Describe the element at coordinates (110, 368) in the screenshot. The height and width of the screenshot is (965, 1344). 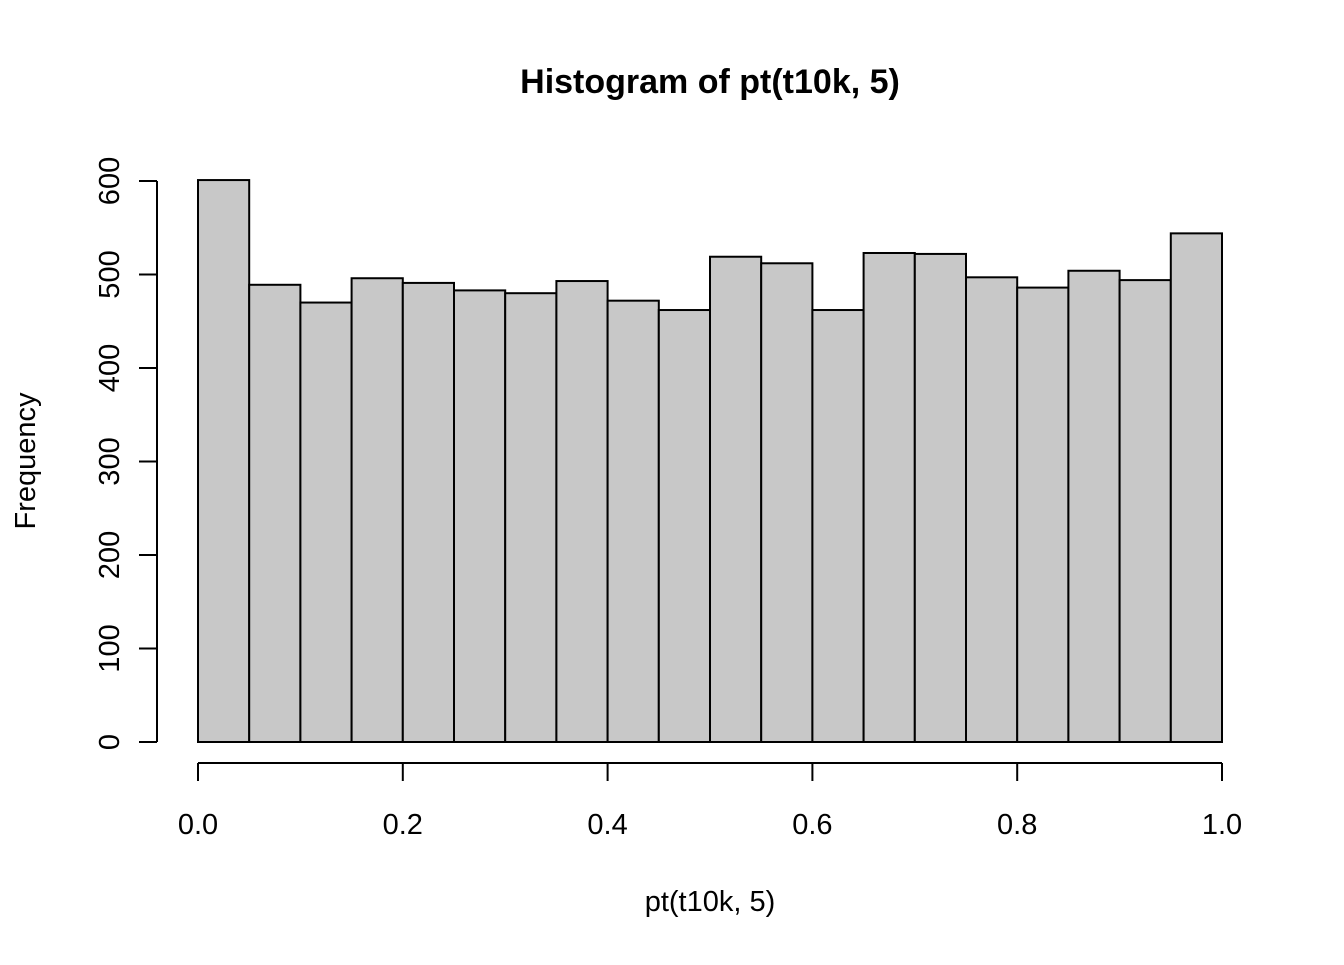
I see `y-tick-label: 400` at that location.